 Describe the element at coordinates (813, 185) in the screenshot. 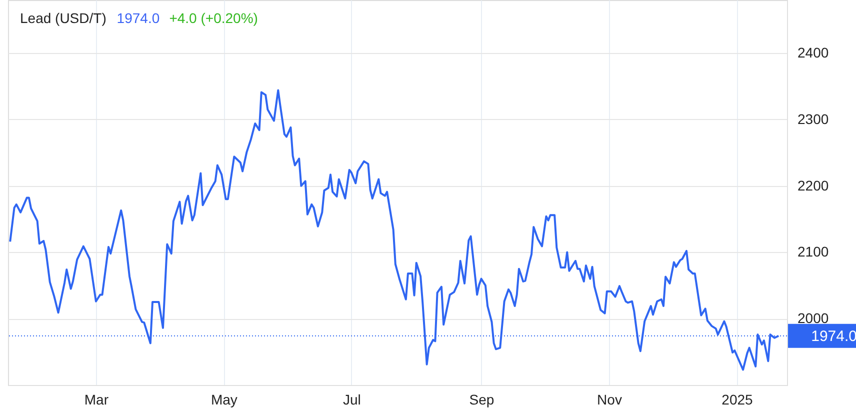

I see `y-tick-label: 2200` at that location.